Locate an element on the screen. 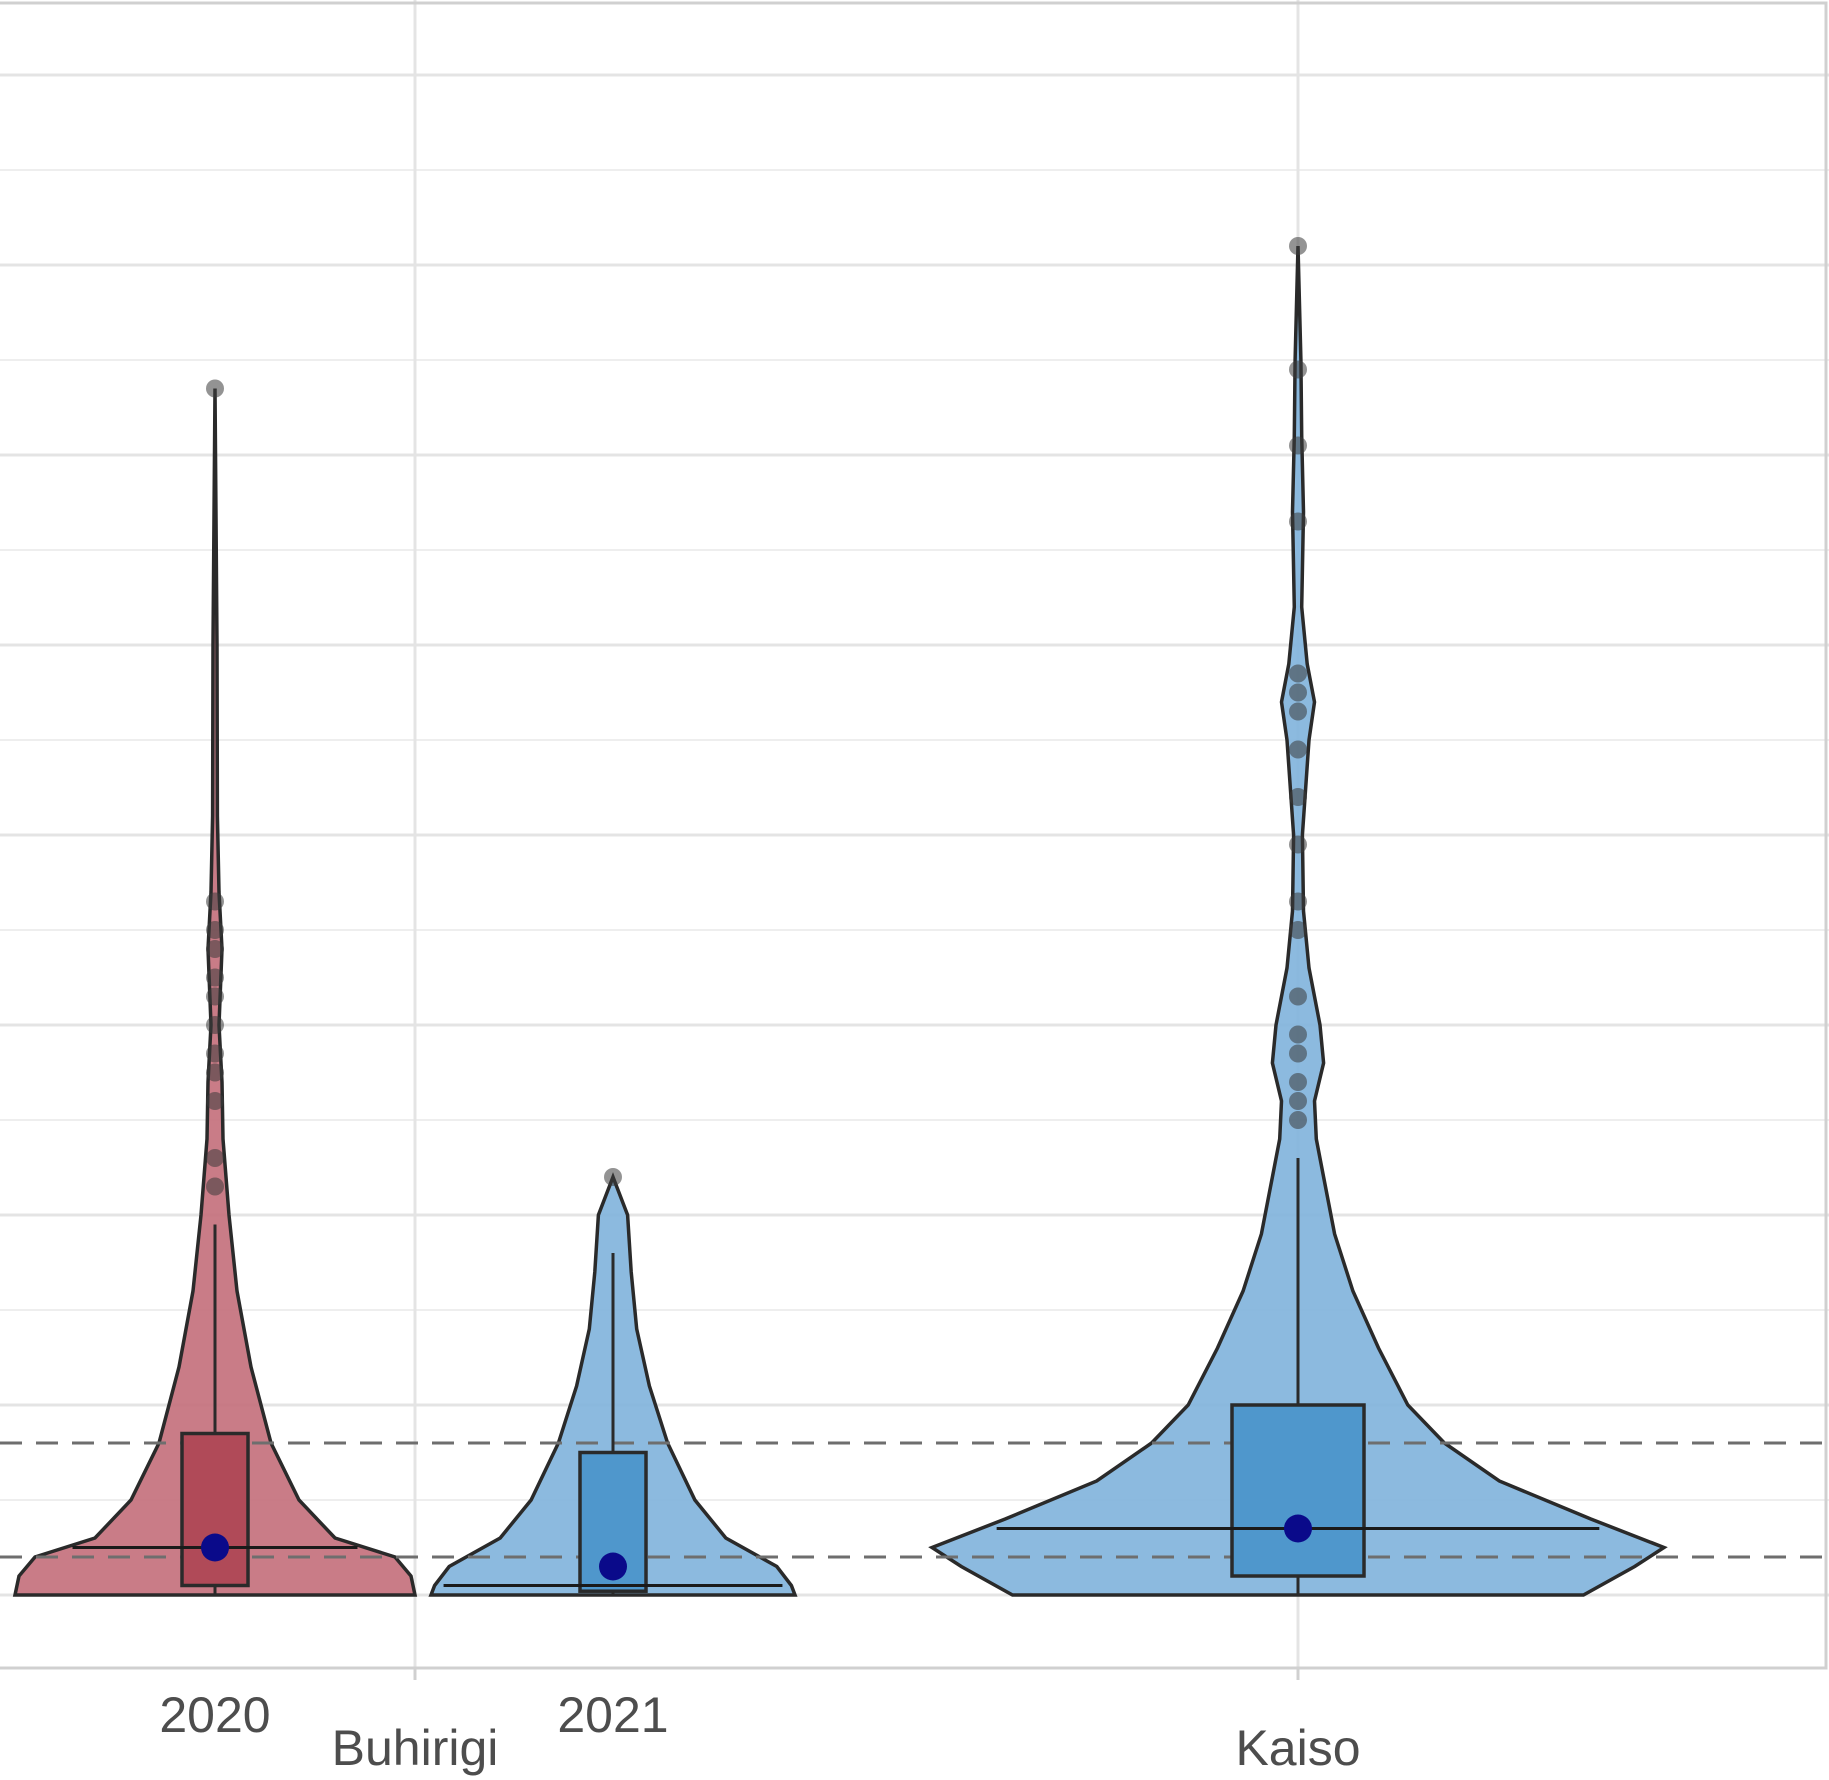  reference-lines is located at coordinates (914, 1500).